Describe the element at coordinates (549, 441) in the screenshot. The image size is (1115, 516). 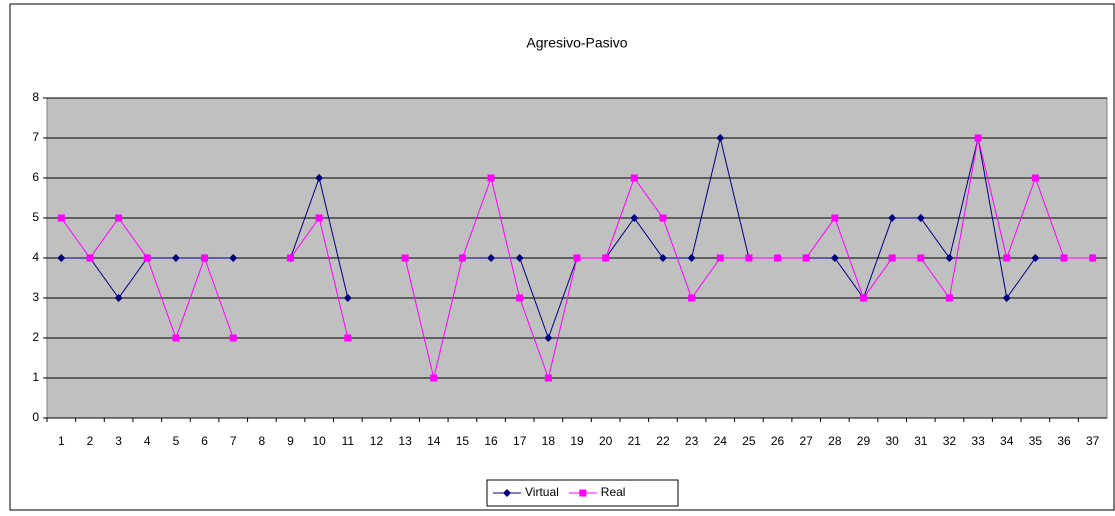
I see `x-tick-label: 18` at that location.